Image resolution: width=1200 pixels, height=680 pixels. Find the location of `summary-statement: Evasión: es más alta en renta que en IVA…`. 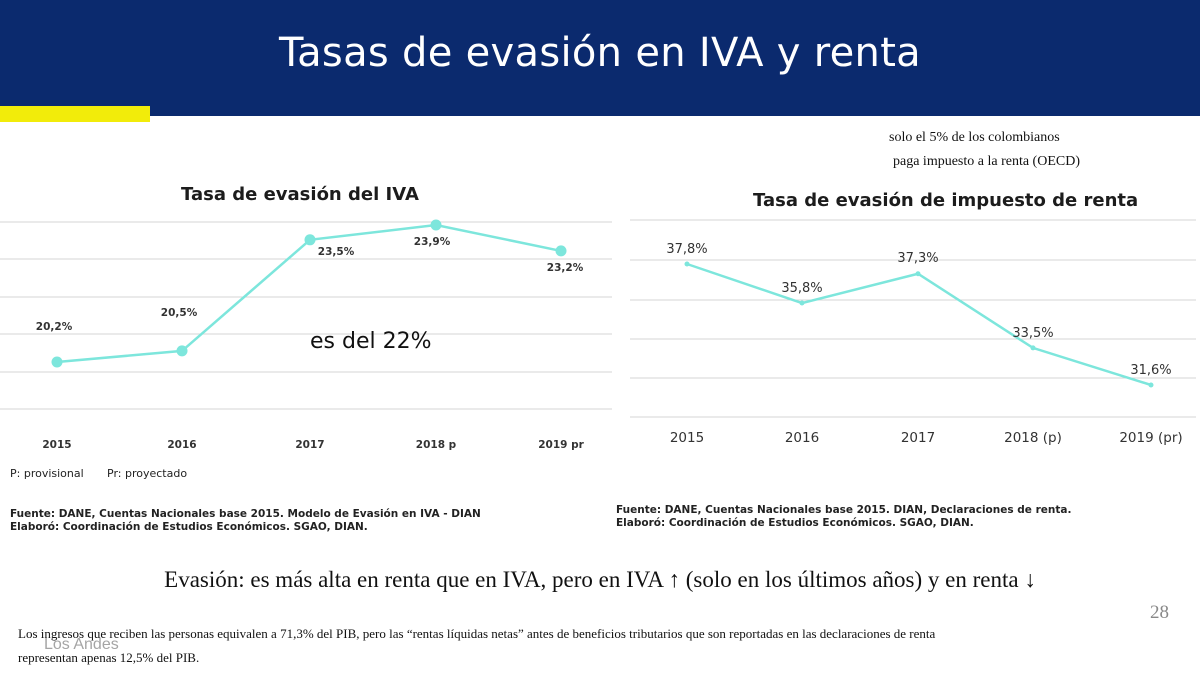

summary-statement: Evasión: es más alta en renta que en IVA… is located at coordinates (600, 579).